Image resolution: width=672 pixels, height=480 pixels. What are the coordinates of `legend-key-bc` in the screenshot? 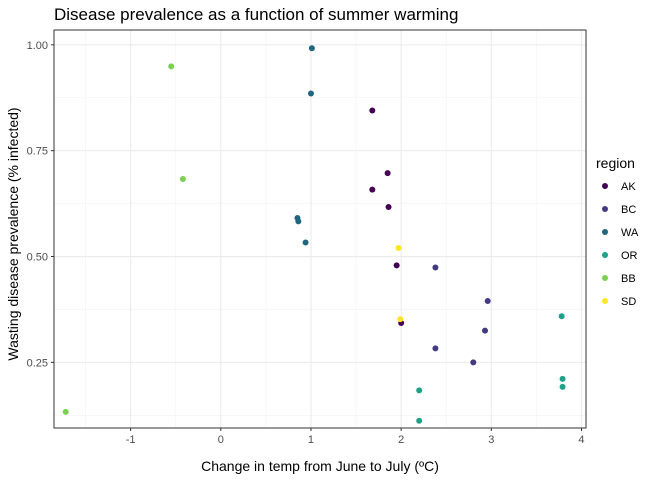 It's located at (605, 209).